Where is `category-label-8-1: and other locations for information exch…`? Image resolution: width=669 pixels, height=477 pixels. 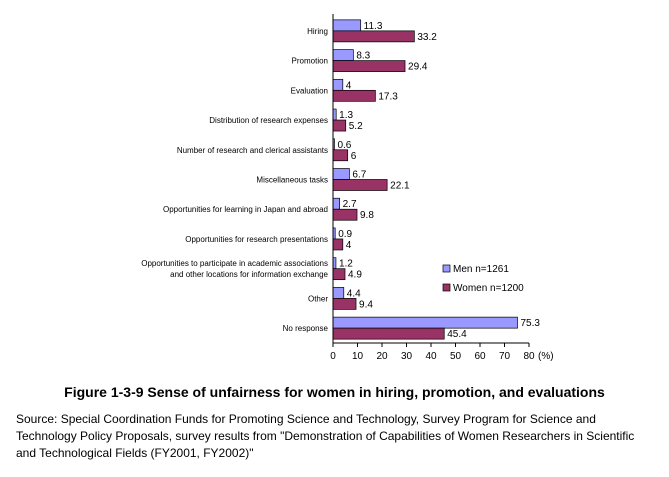
category-label-8-1: and other locations for information exch… is located at coordinates (249, 274).